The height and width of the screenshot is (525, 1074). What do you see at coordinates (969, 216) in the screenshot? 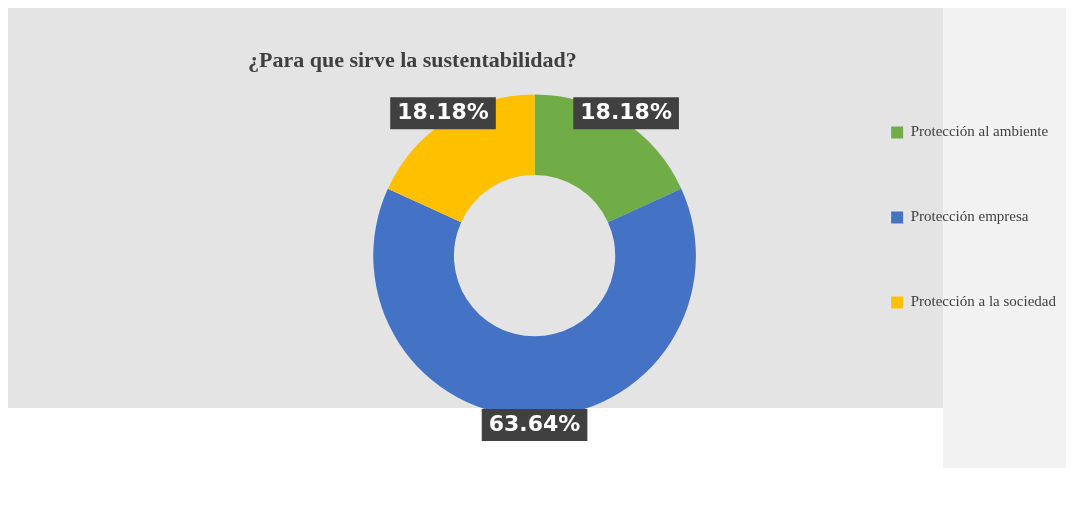
I see `legend-label: Protección empresa` at bounding box center [969, 216].